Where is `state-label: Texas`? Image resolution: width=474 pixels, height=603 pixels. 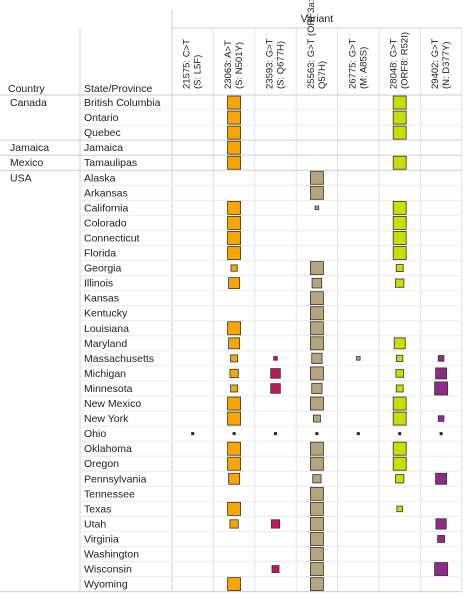 state-label: Texas is located at coordinates (97, 509).